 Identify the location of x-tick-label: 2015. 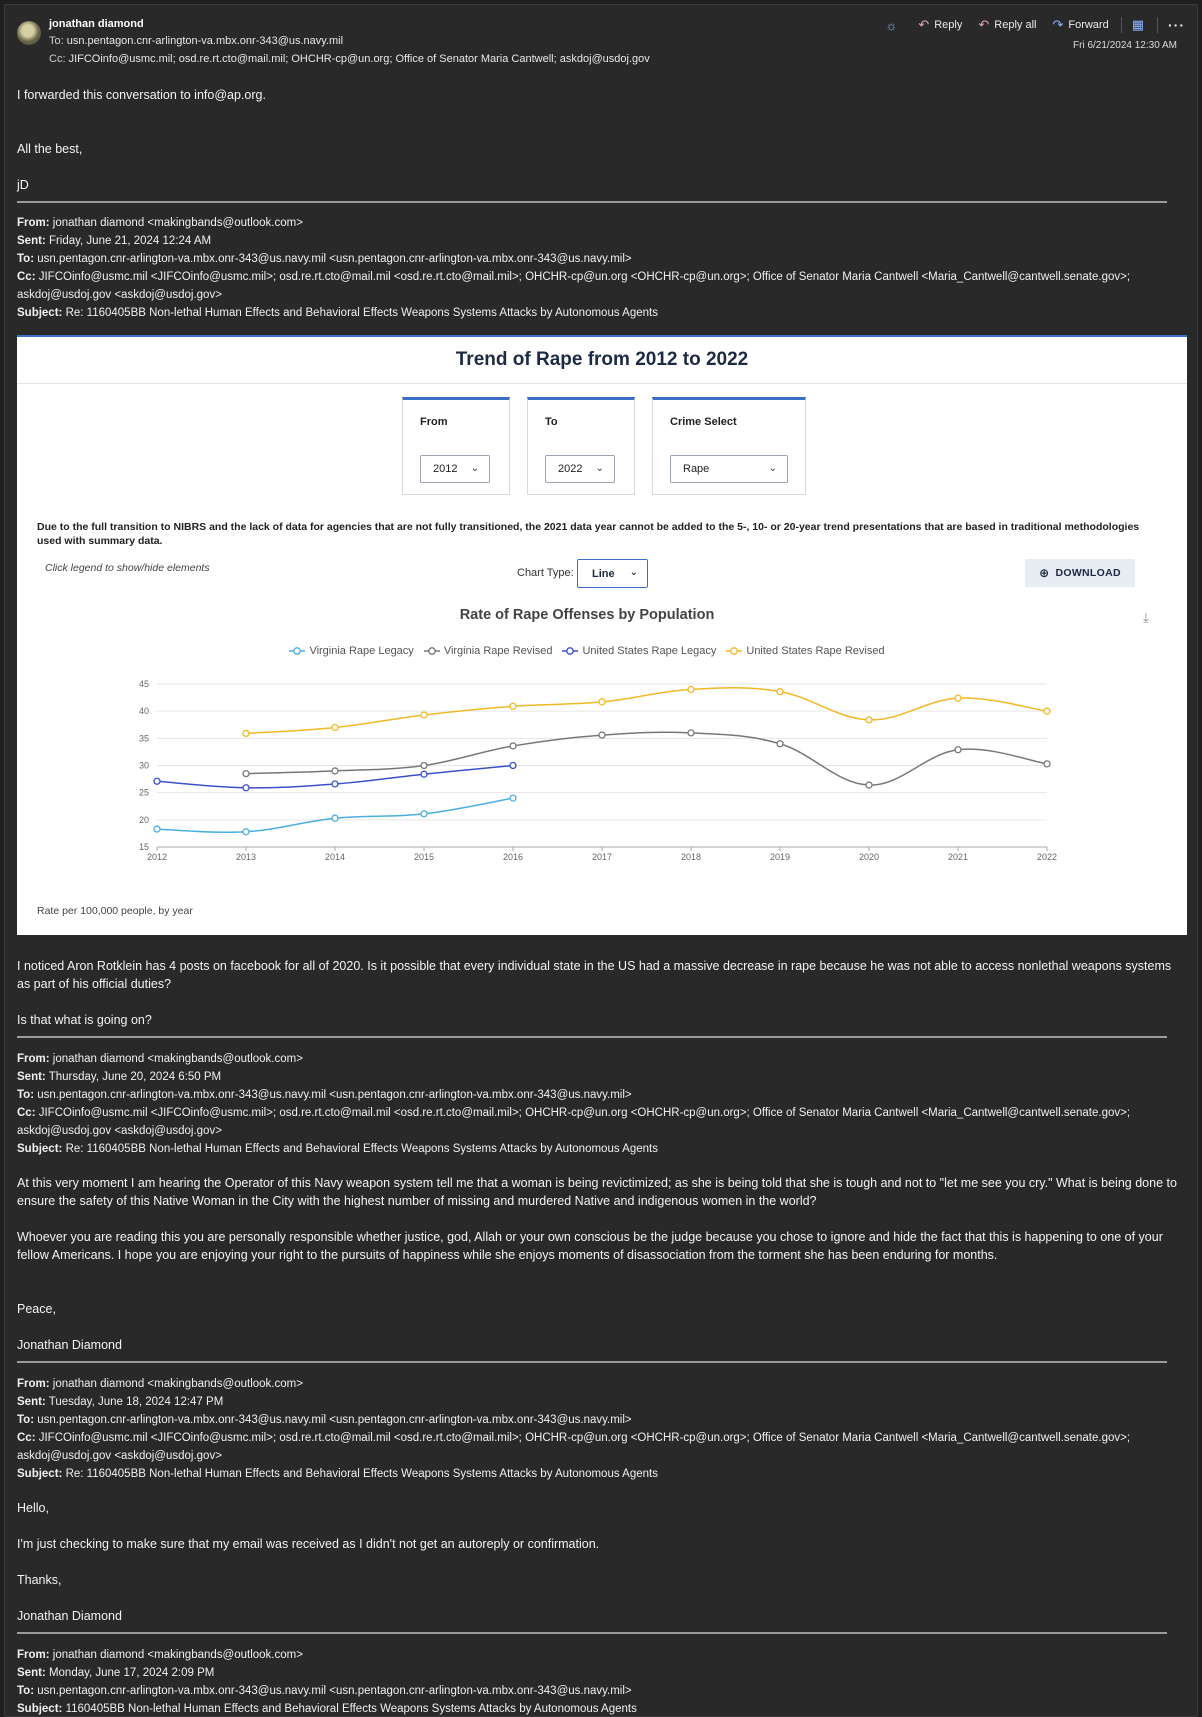
(424, 857).